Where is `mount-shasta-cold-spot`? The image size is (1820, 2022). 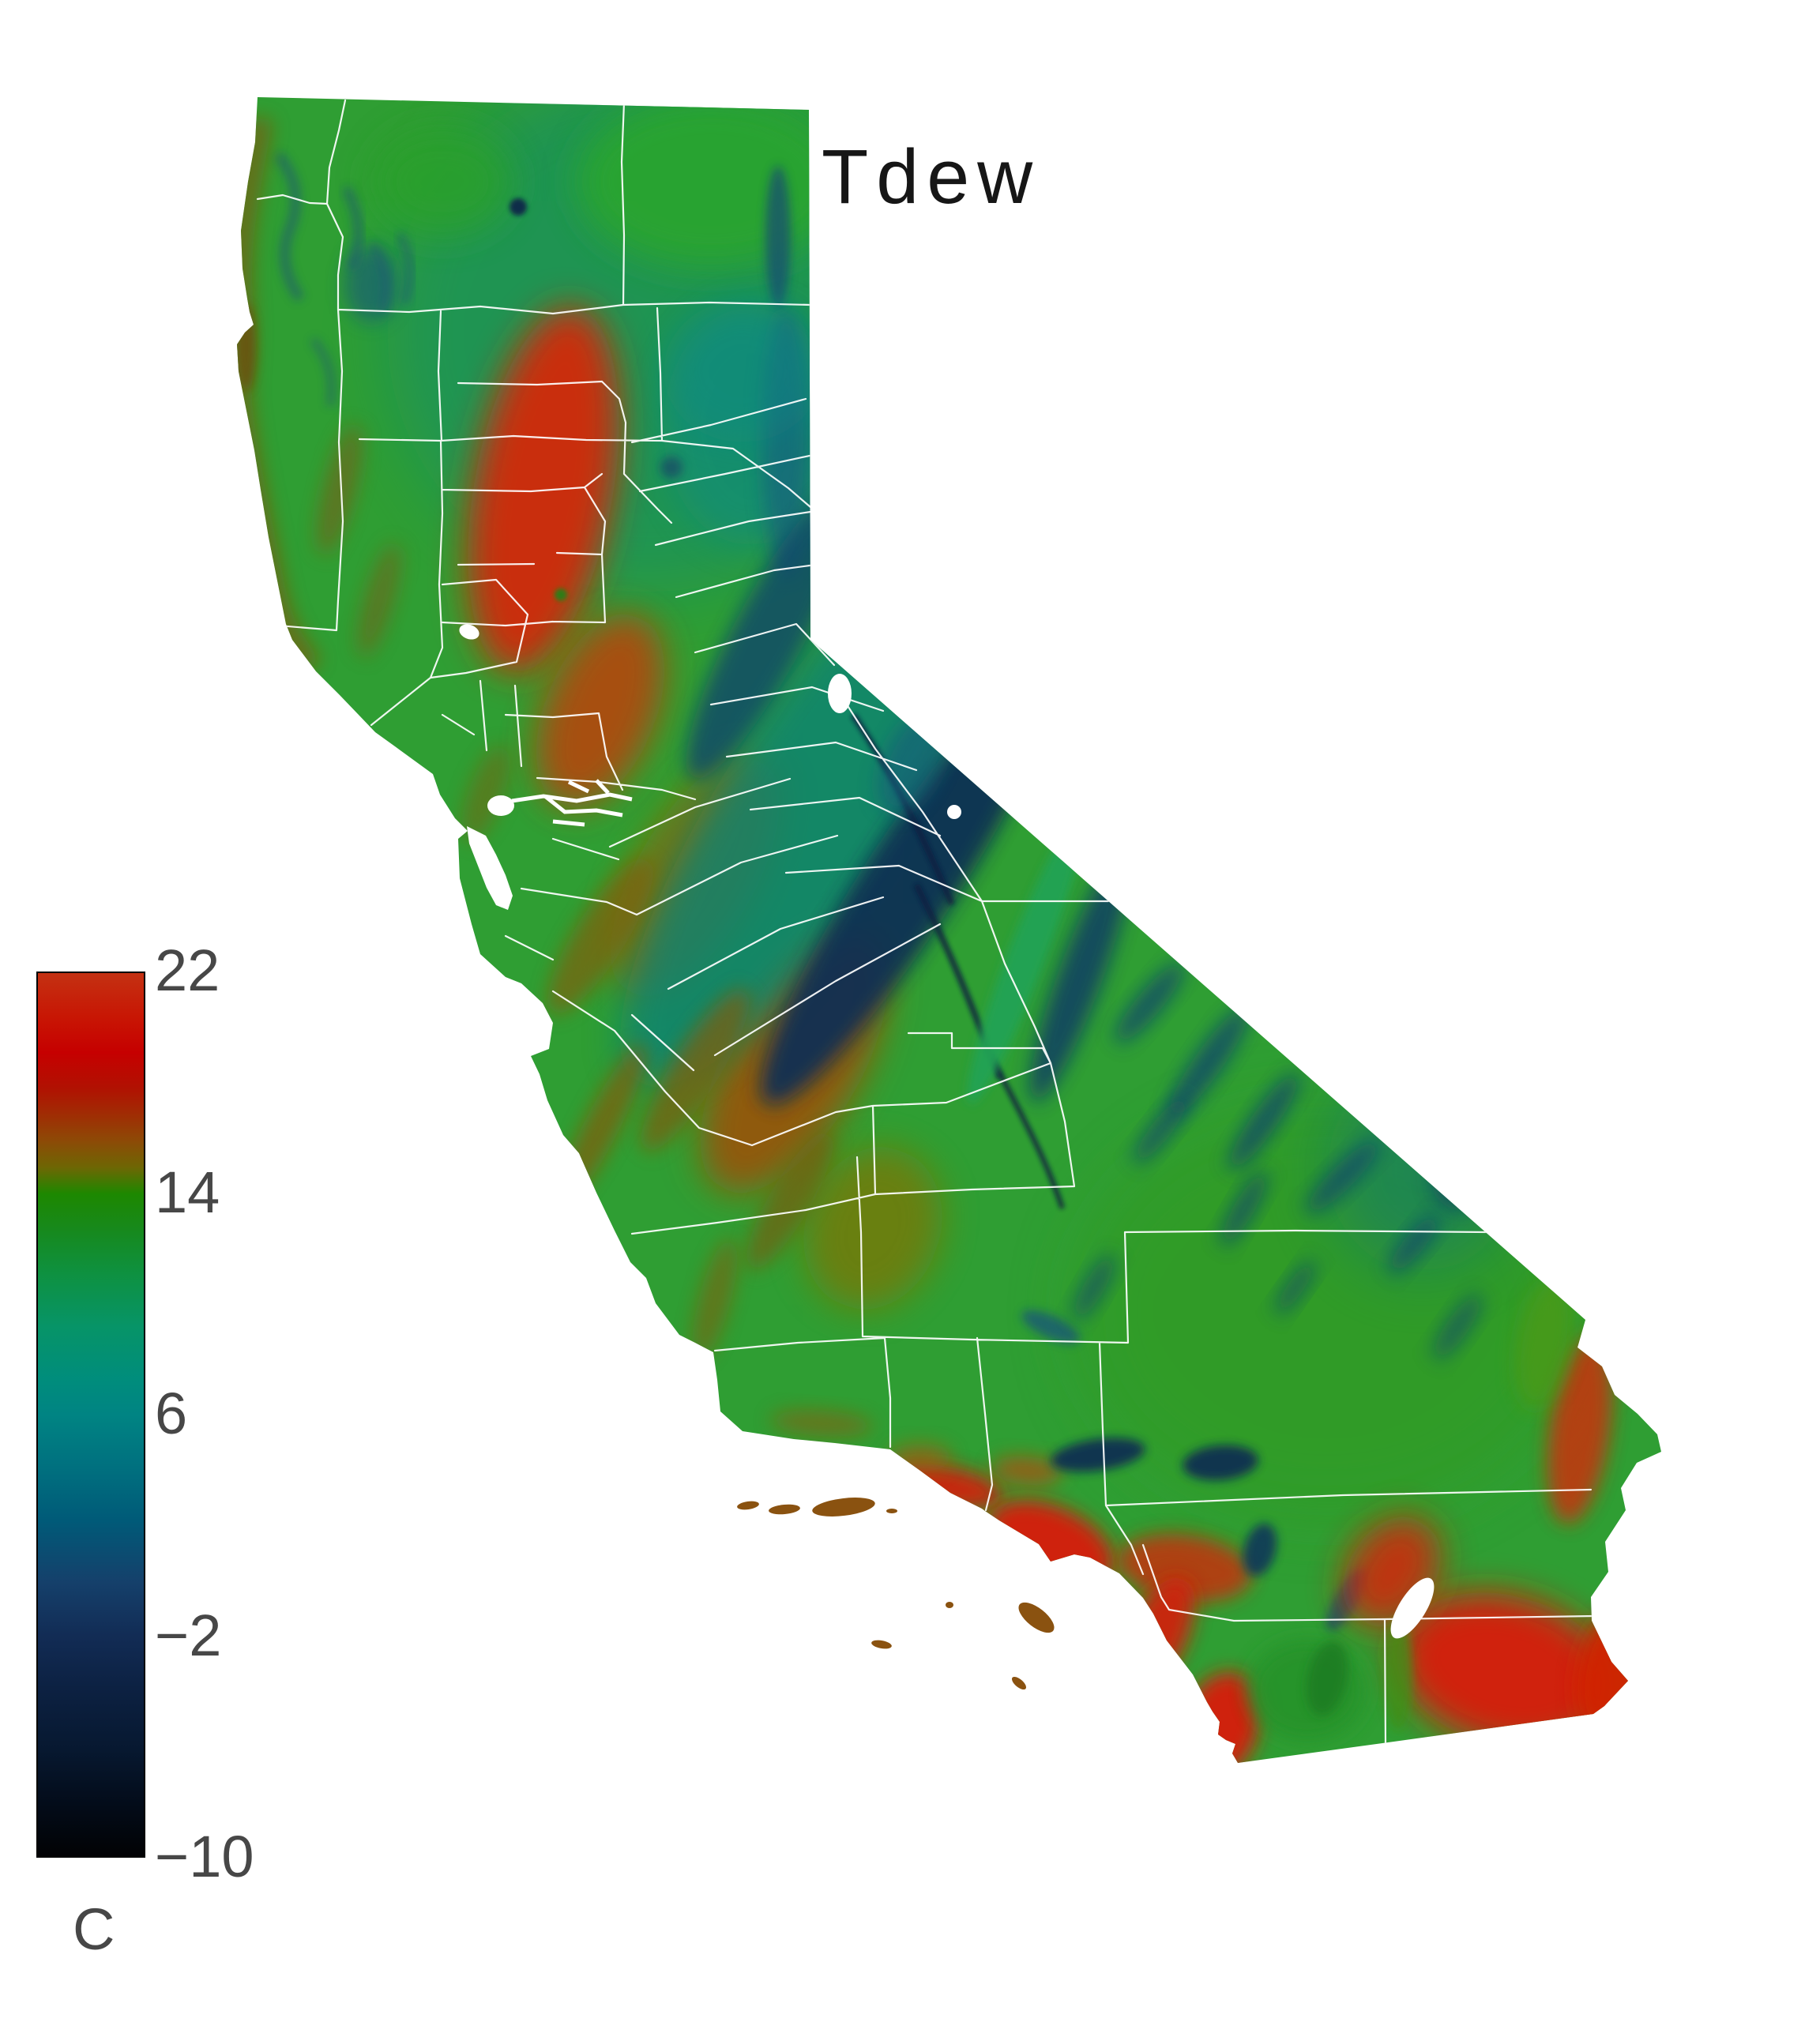 mount-shasta-cold-spot is located at coordinates (518, 207).